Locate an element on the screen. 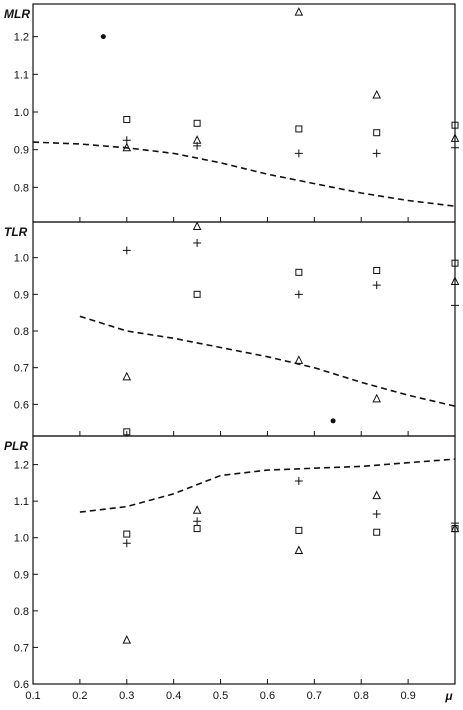 The image size is (463, 710). panel-label: PLR is located at coordinates (16, 446).